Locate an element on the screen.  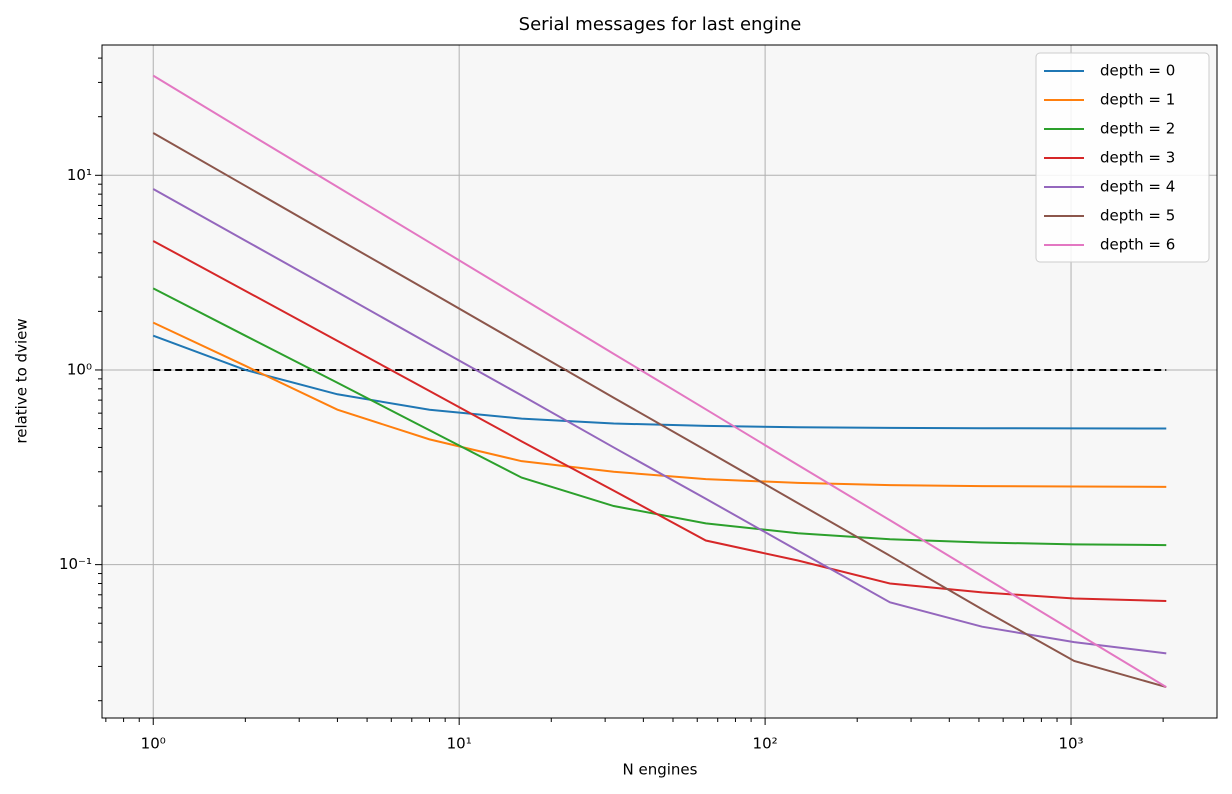
x-axis-label: N engines is located at coordinates (660, 770).